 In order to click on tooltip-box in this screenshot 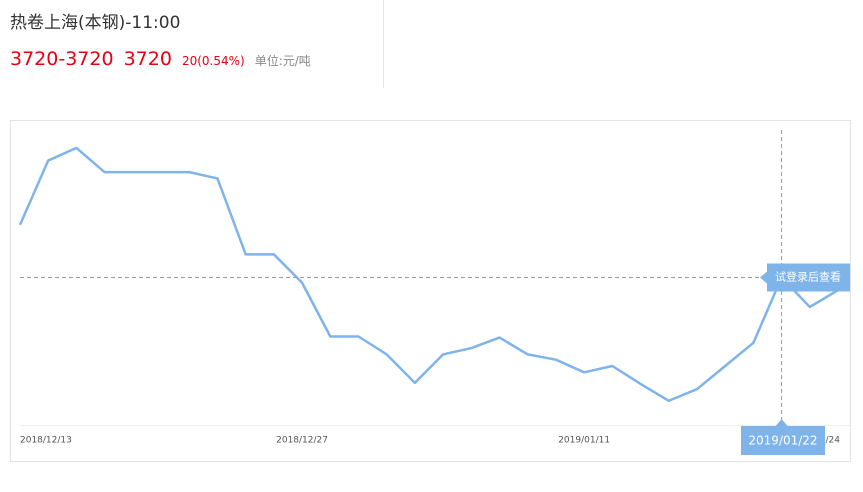, I will do `click(805, 277)`.